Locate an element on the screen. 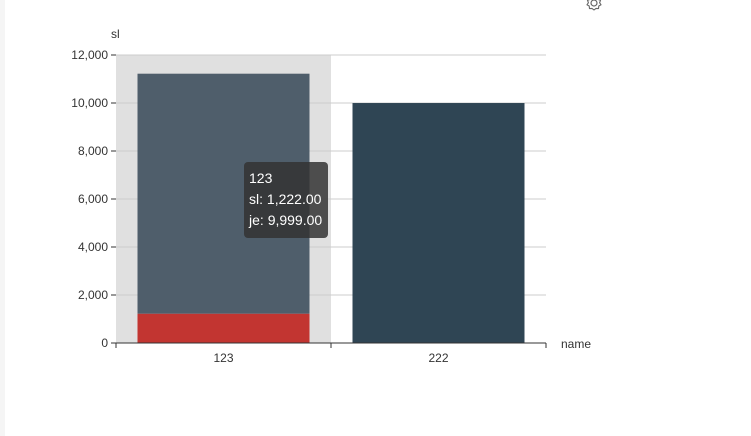 Image resolution: width=751 pixels, height=436 pixels. x-tick-label: 123 is located at coordinates (223, 358).